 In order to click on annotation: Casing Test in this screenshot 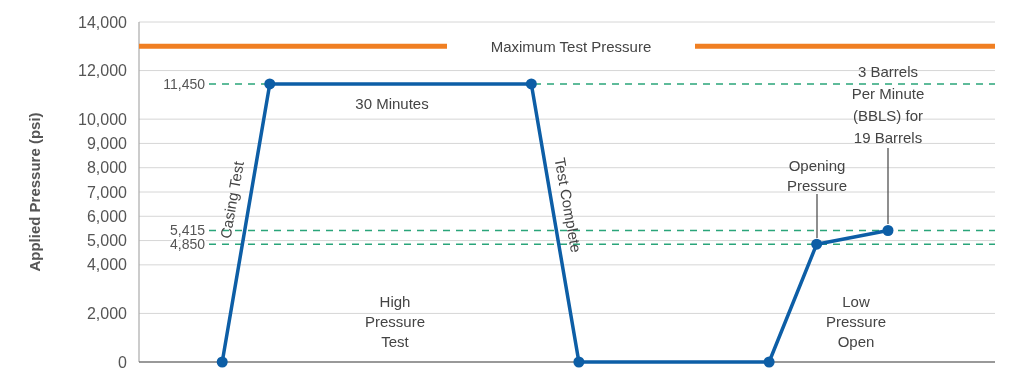, I will do `click(232, 199)`.